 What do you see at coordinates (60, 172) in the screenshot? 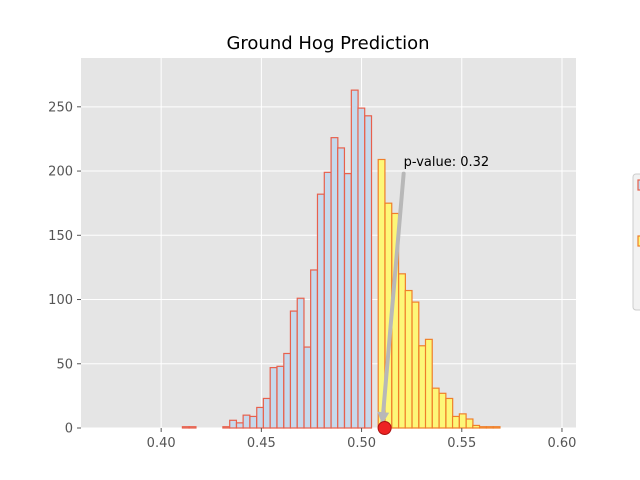
I see `y-tick-label: 200` at bounding box center [60, 172].